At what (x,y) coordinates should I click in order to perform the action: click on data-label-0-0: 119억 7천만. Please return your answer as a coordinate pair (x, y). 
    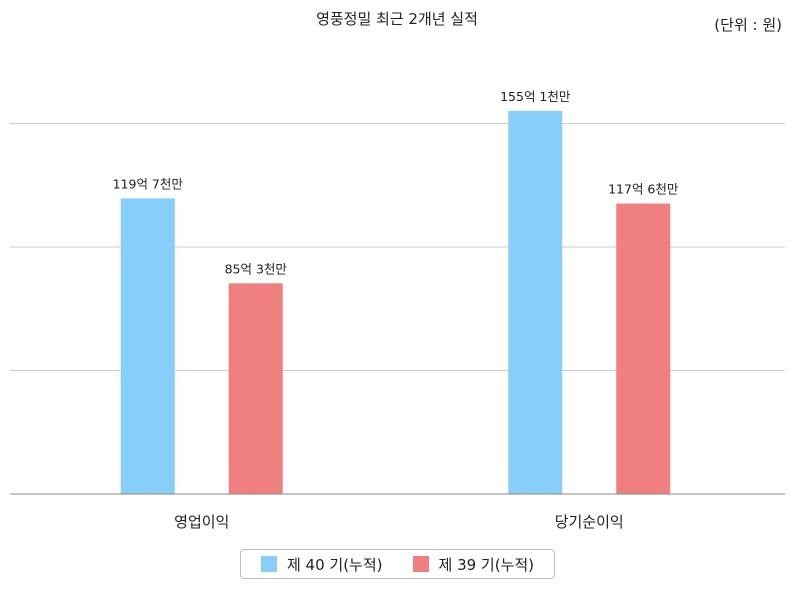
    Looking at the image, I should click on (148, 183).